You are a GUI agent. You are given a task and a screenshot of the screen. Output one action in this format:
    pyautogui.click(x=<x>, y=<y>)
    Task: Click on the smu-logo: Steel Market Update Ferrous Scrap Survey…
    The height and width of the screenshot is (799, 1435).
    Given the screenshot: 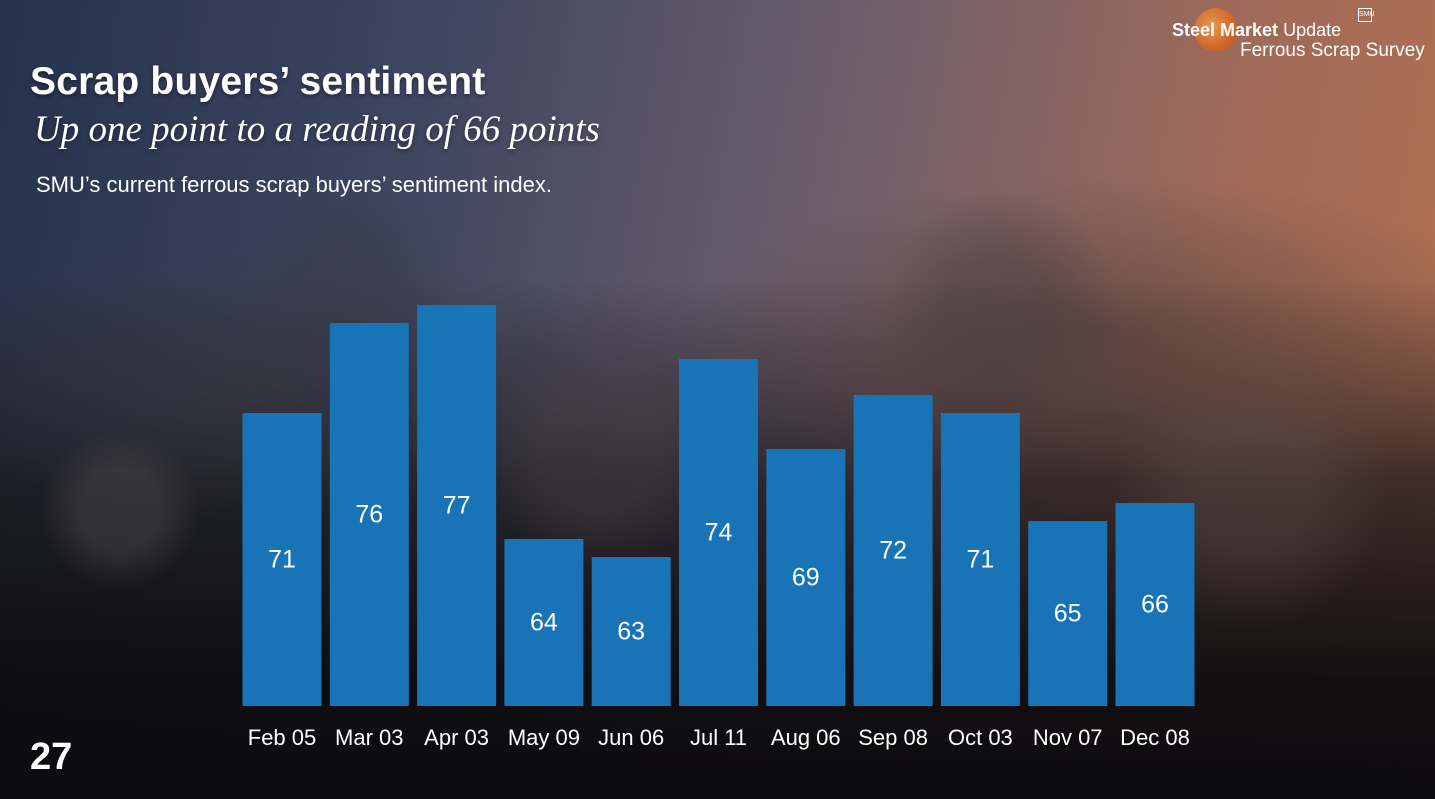 What is the action you would take?
    pyautogui.click(x=1297, y=35)
    